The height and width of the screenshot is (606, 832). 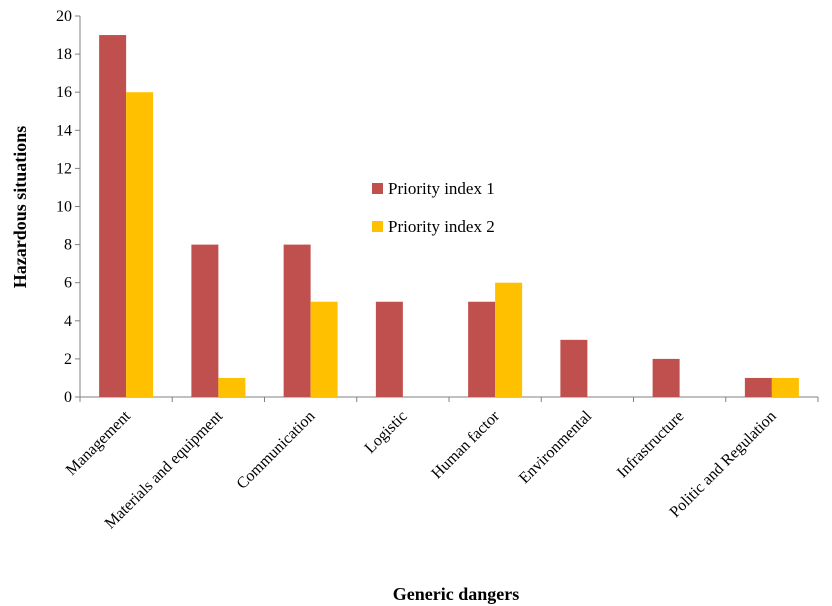 What do you see at coordinates (64, 54) in the screenshot?
I see `y-tick-label: 18` at bounding box center [64, 54].